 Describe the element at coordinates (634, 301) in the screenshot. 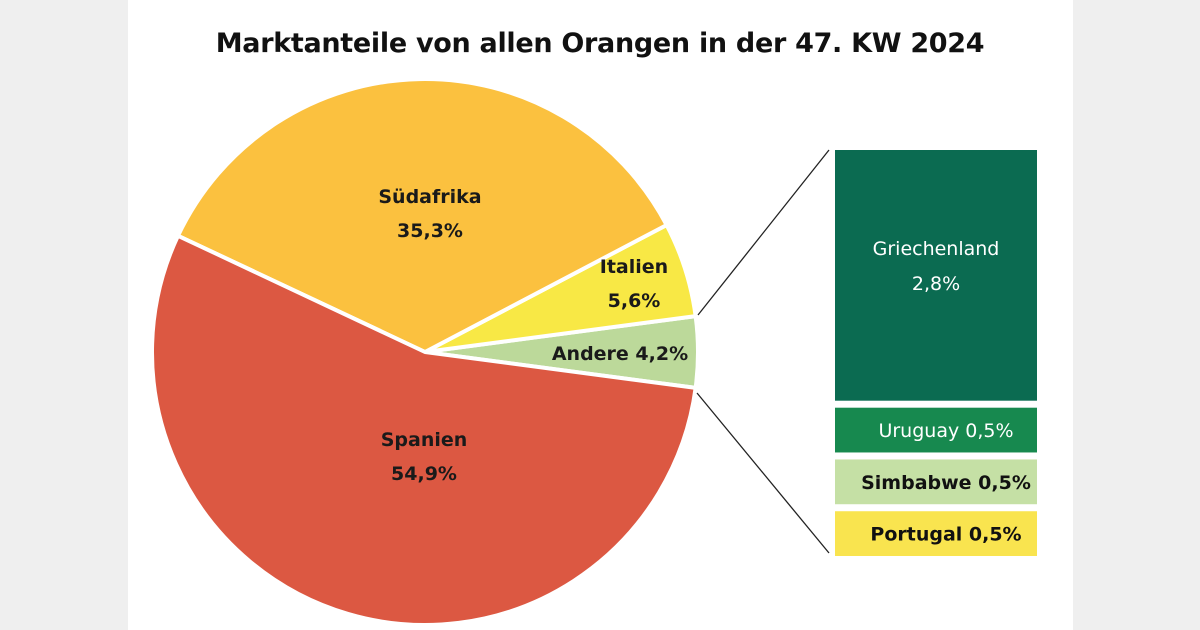

I see `slice-value-label: 5,6%` at that location.